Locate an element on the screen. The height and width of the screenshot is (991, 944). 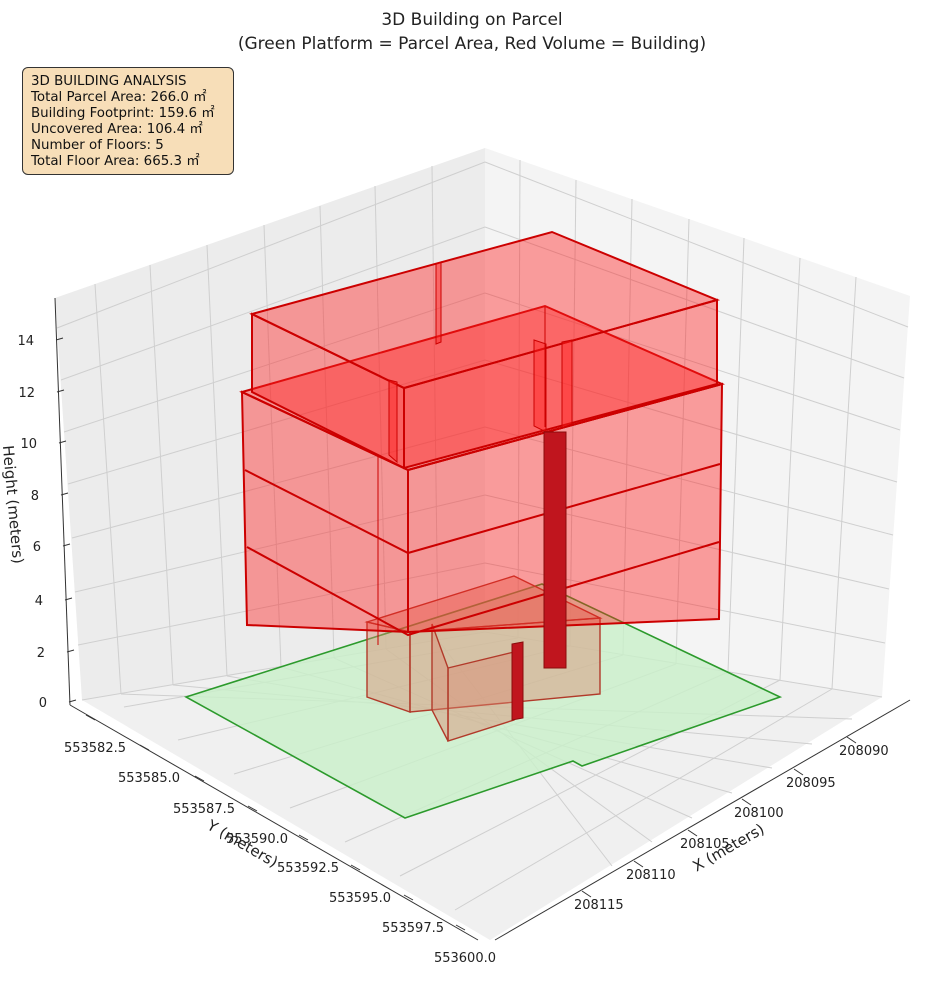
y-tick-label: 553582.5 is located at coordinates (95, 748).